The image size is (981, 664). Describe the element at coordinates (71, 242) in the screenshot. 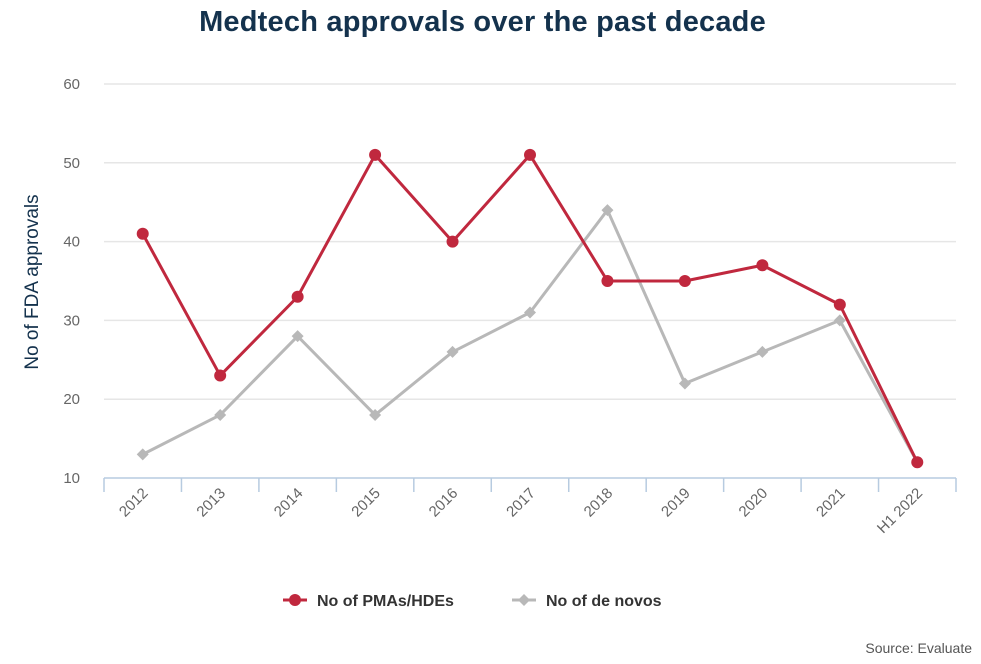

I see `y-tick-label: 40` at that location.